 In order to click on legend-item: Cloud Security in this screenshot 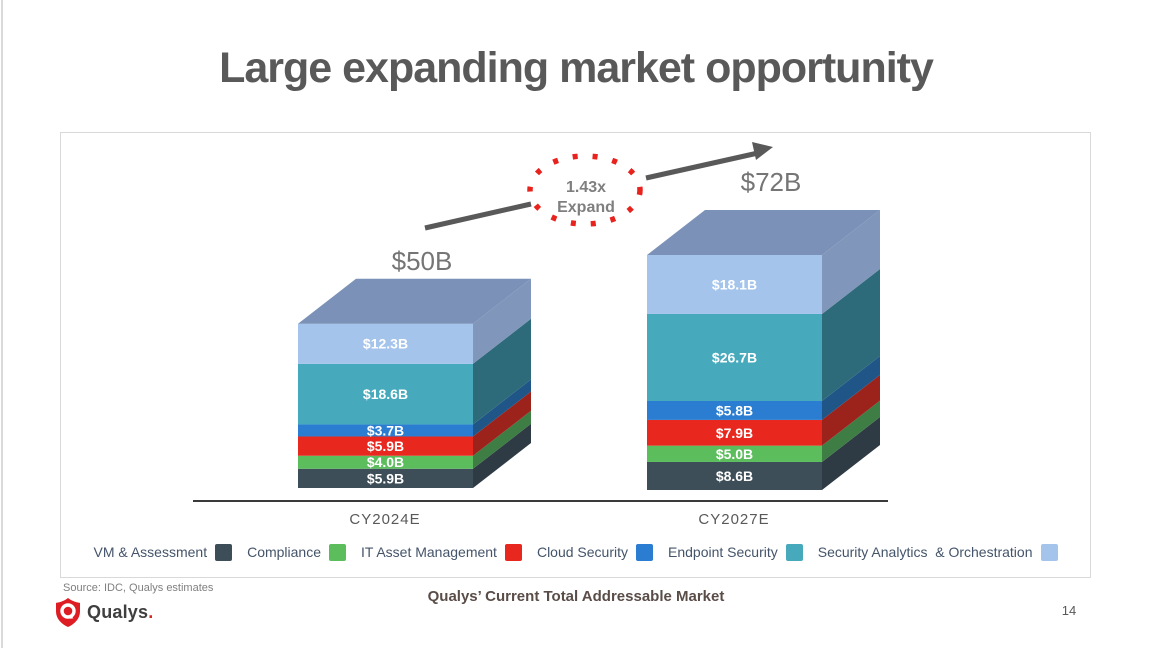, I will do `click(594, 552)`.